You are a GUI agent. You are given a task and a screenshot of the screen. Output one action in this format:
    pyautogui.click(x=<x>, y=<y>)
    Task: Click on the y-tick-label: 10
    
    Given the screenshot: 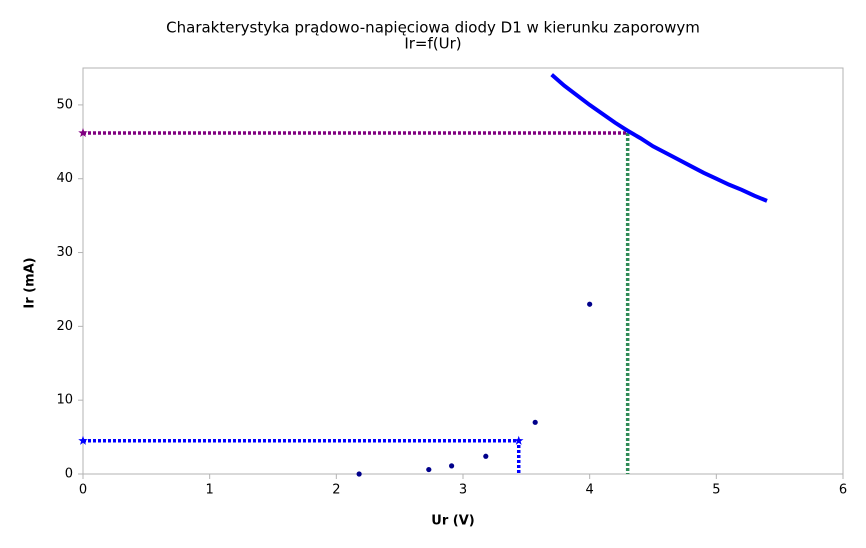 What is the action you would take?
    pyautogui.click(x=64, y=400)
    